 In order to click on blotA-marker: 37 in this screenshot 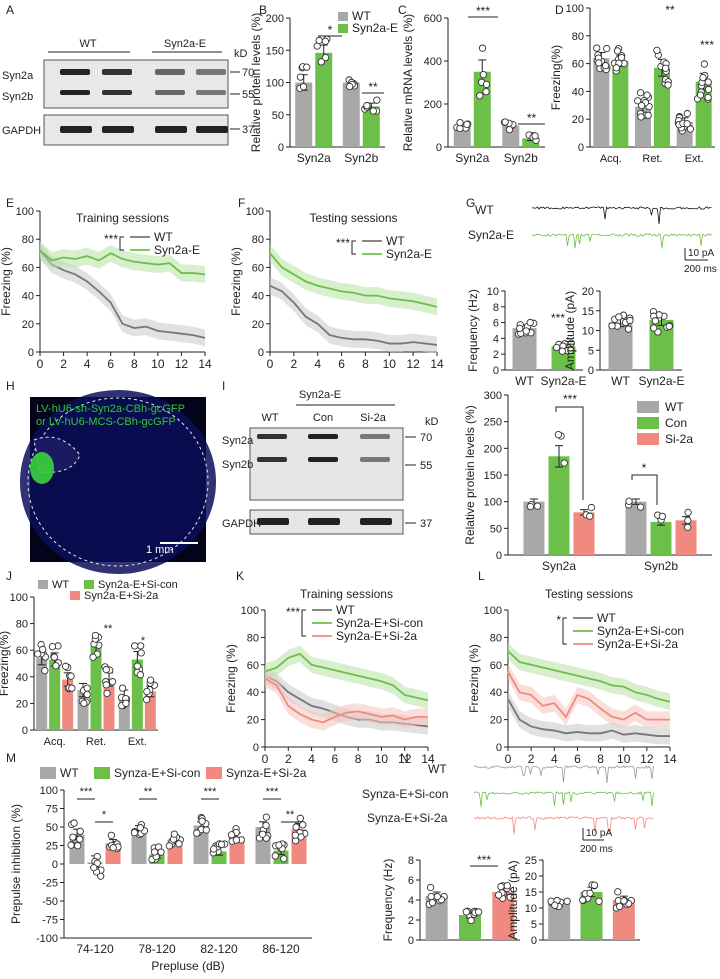, I will do `click(248, 130)`.